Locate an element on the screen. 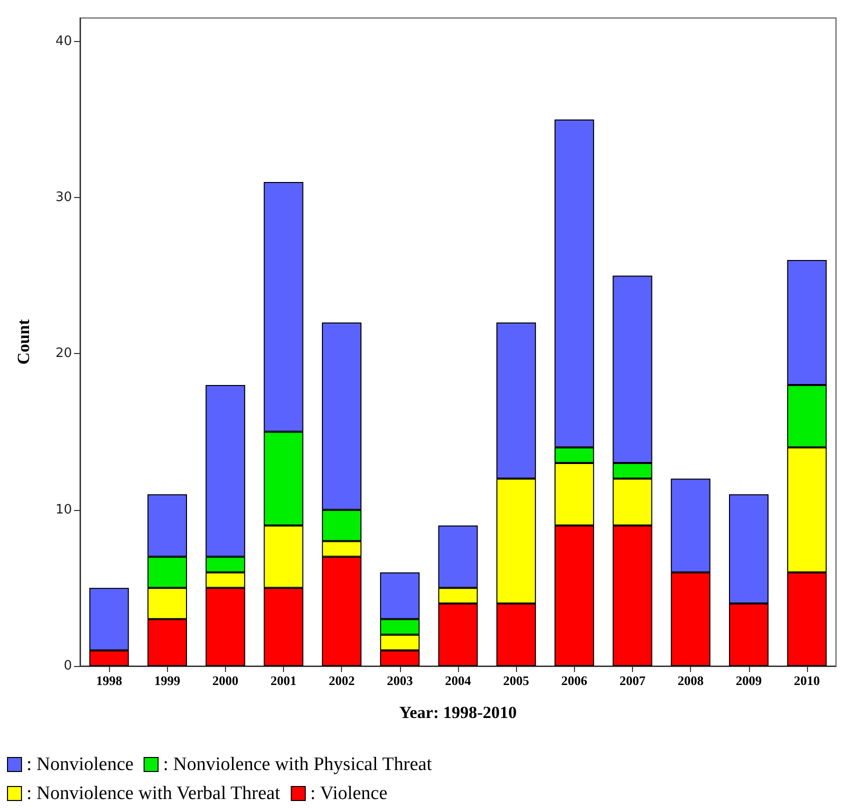 The height and width of the screenshot is (810, 864). legend-label: : Nonviolence with Physical Threat is located at coordinates (298, 764).